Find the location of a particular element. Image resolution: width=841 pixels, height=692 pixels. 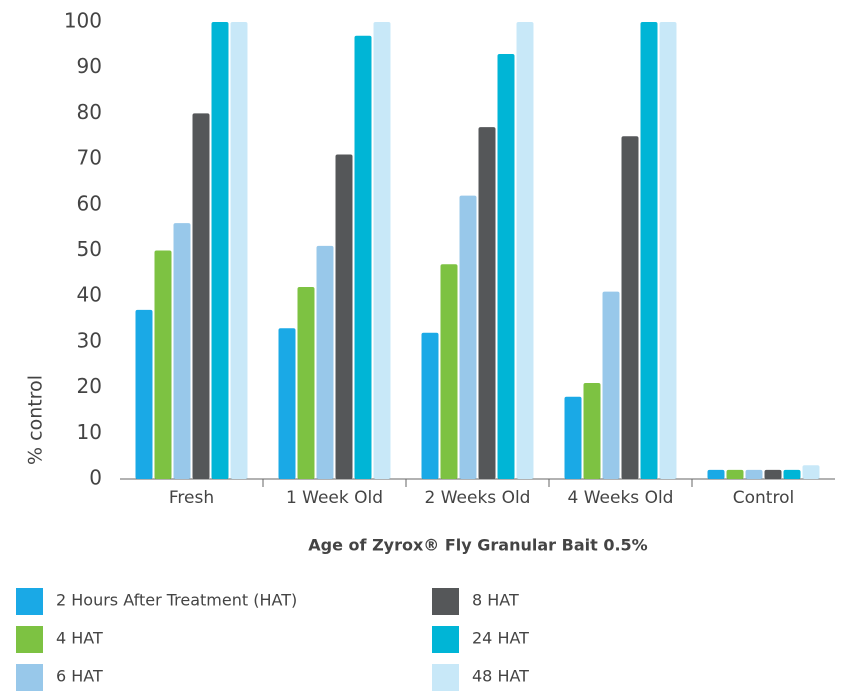

x-tick-label: 2 Weeks Old is located at coordinates (478, 498).